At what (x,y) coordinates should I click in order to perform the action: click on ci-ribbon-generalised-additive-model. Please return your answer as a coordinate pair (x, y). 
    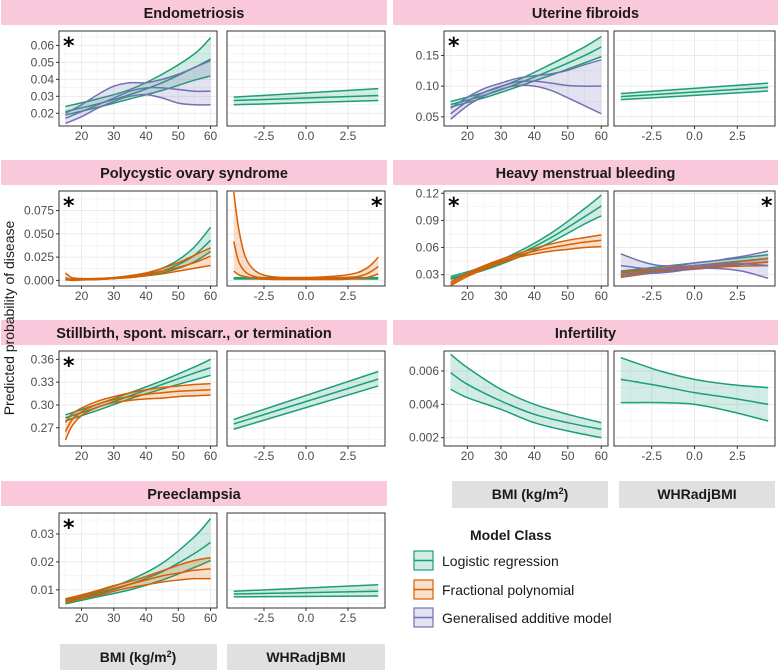
    Looking at the image, I should click on (694, 265).